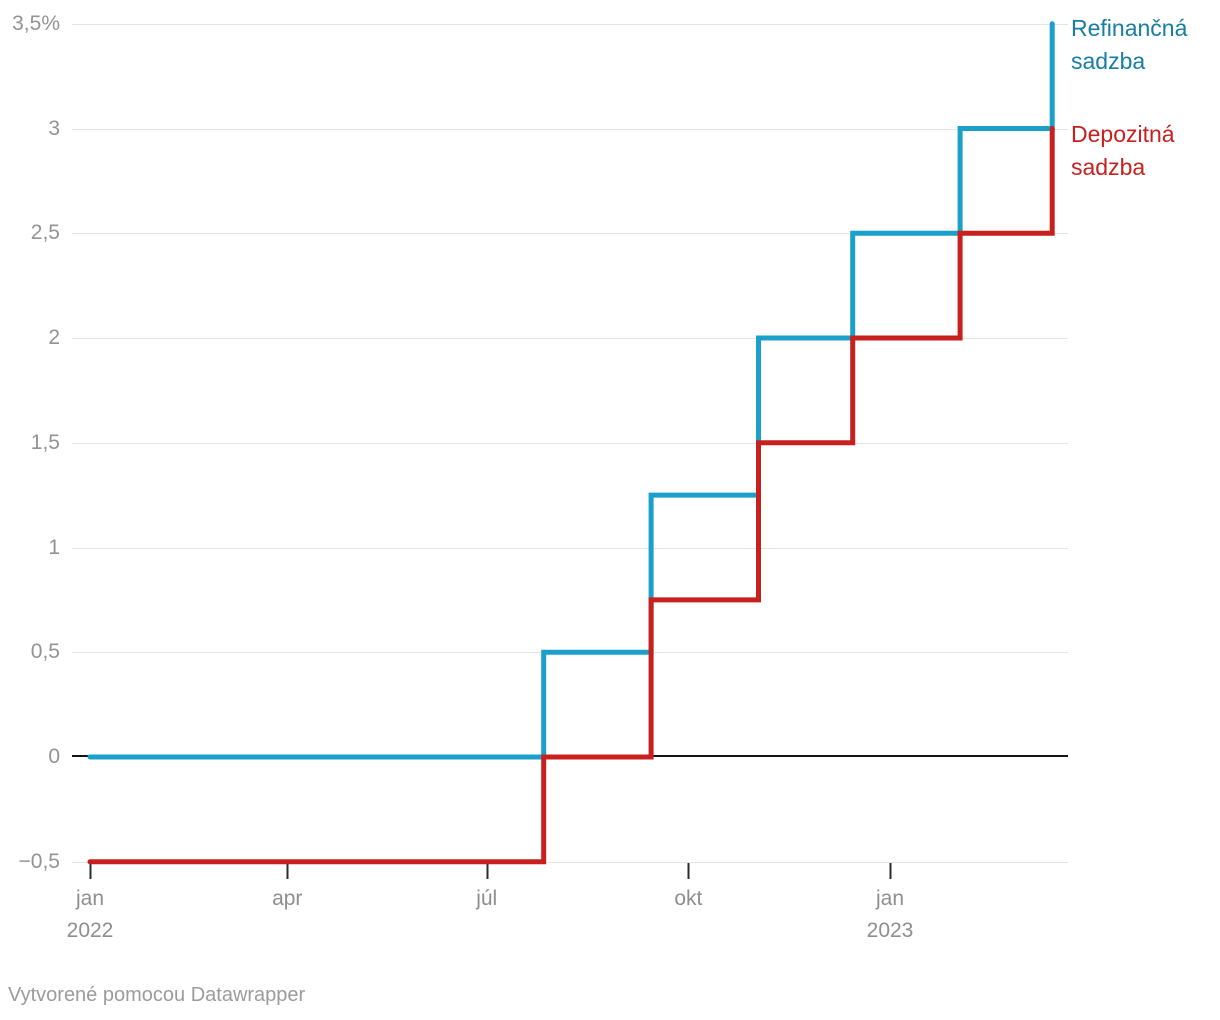 The height and width of the screenshot is (1020, 1220). What do you see at coordinates (688, 898) in the screenshot?
I see `x-axis-label: okt` at bounding box center [688, 898].